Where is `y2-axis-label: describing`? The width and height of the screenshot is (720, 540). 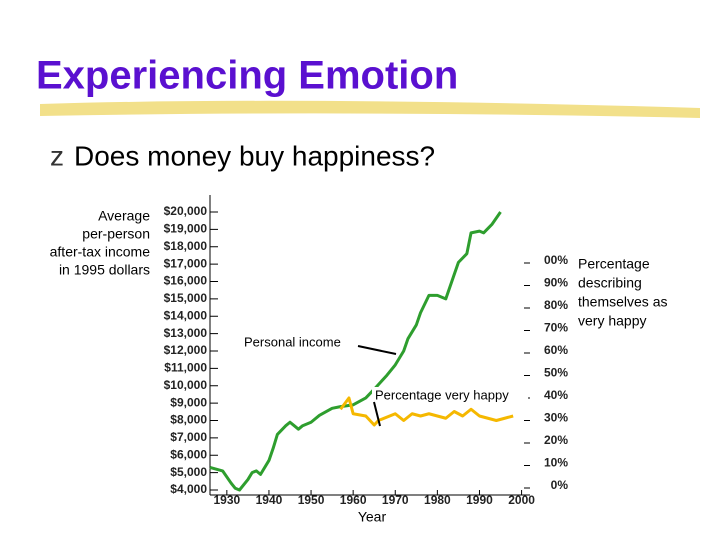
y2-axis-label: describing is located at coordinates (610, 283).